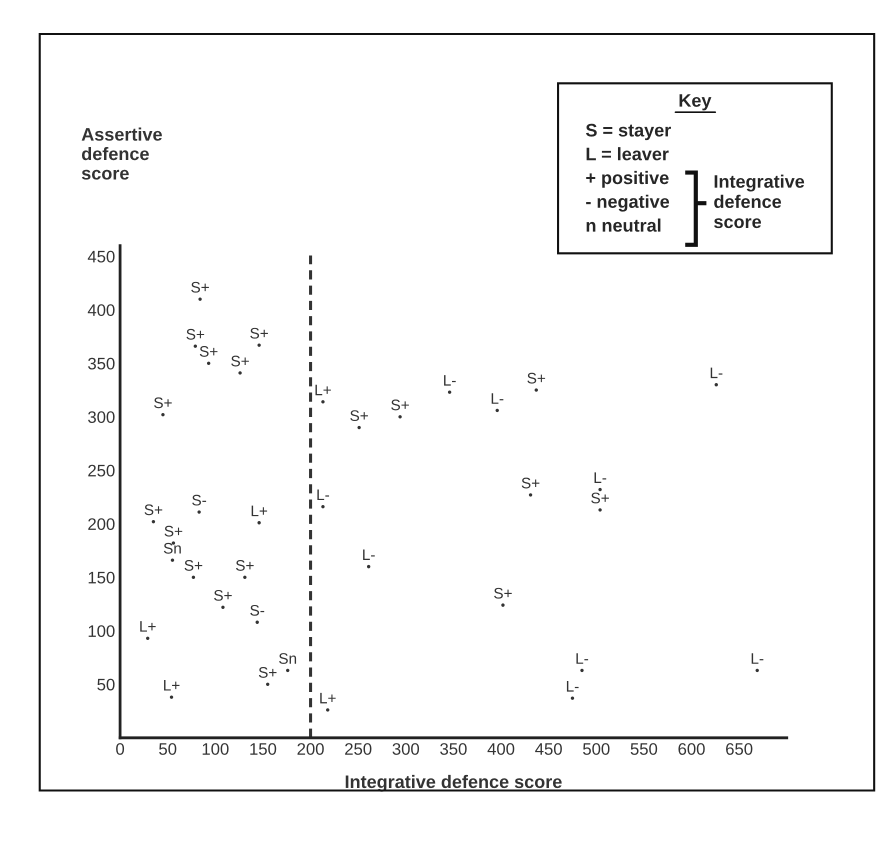 This screenshot has height=850, width=883. What do you see at coordinates (759, 201) in the screenshot?
I see `text: Integrative defence score` at bounding box center [759, 201].